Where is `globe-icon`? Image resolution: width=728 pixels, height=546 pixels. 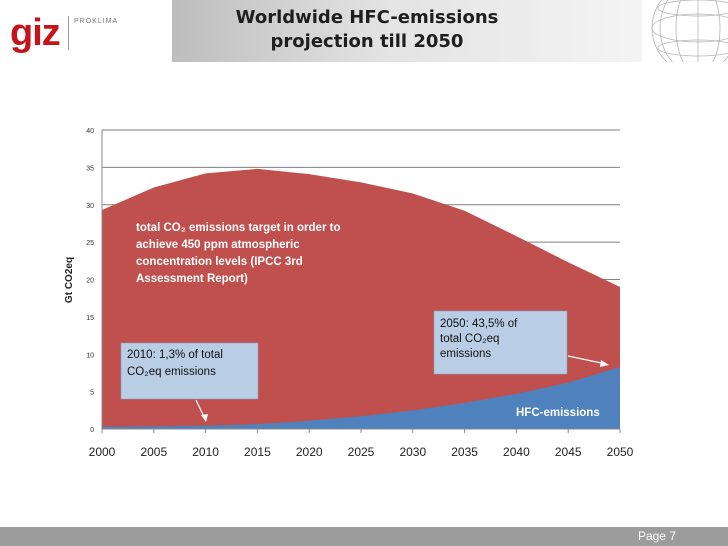
globe-icon is located at coordinates (689, 31).